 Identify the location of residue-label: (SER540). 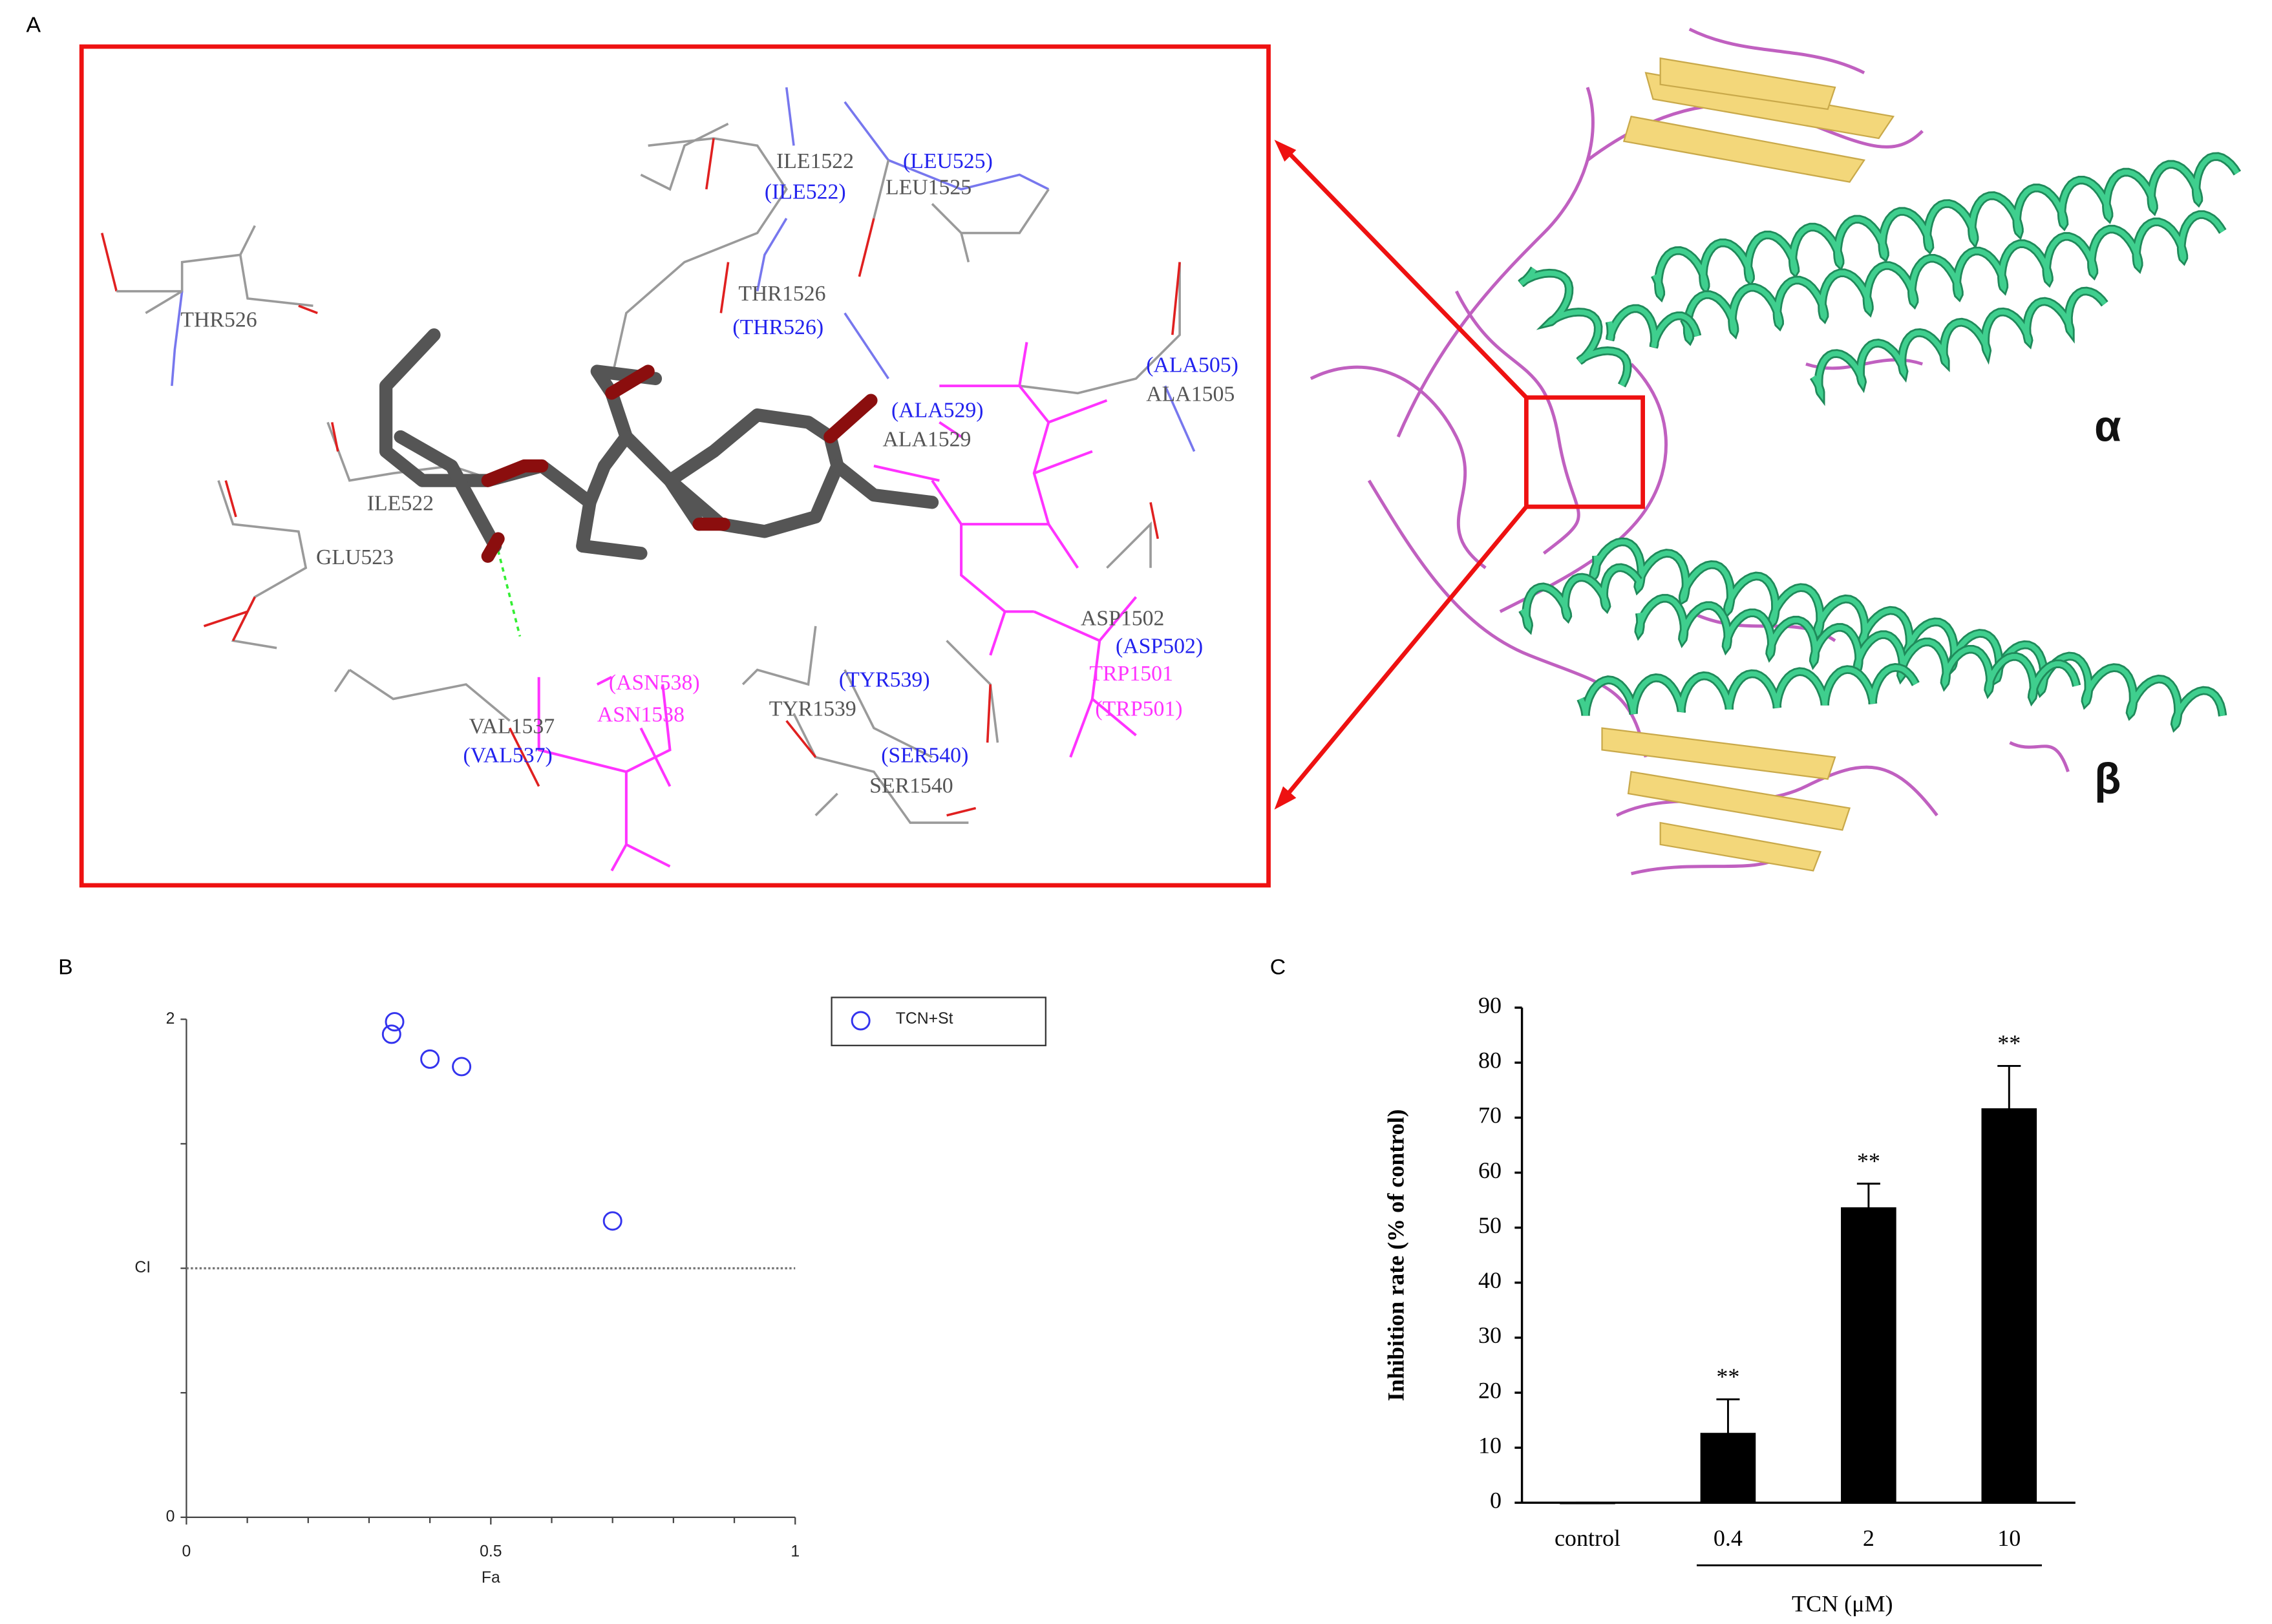
(924, 755).